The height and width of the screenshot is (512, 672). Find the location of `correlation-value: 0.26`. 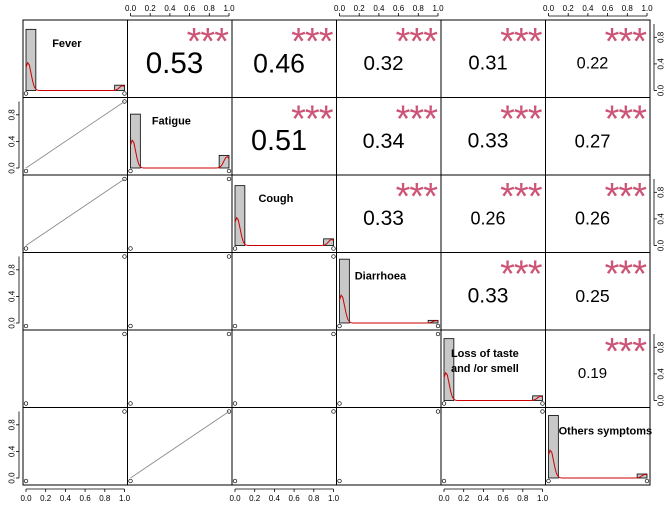

correlation-value: 0.26 is located at coordinates (488, 218).